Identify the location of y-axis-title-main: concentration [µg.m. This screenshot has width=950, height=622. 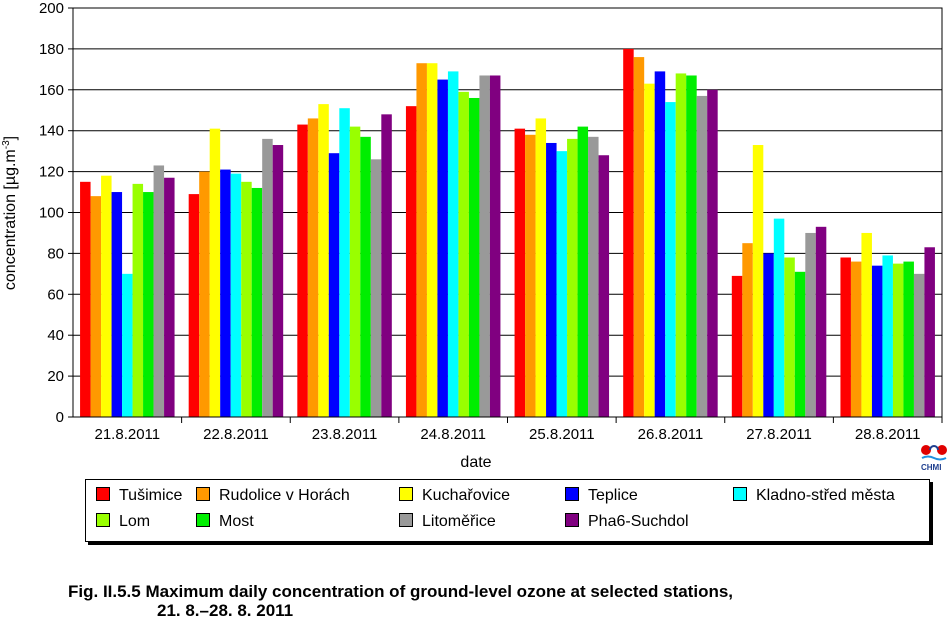
(10, 219).